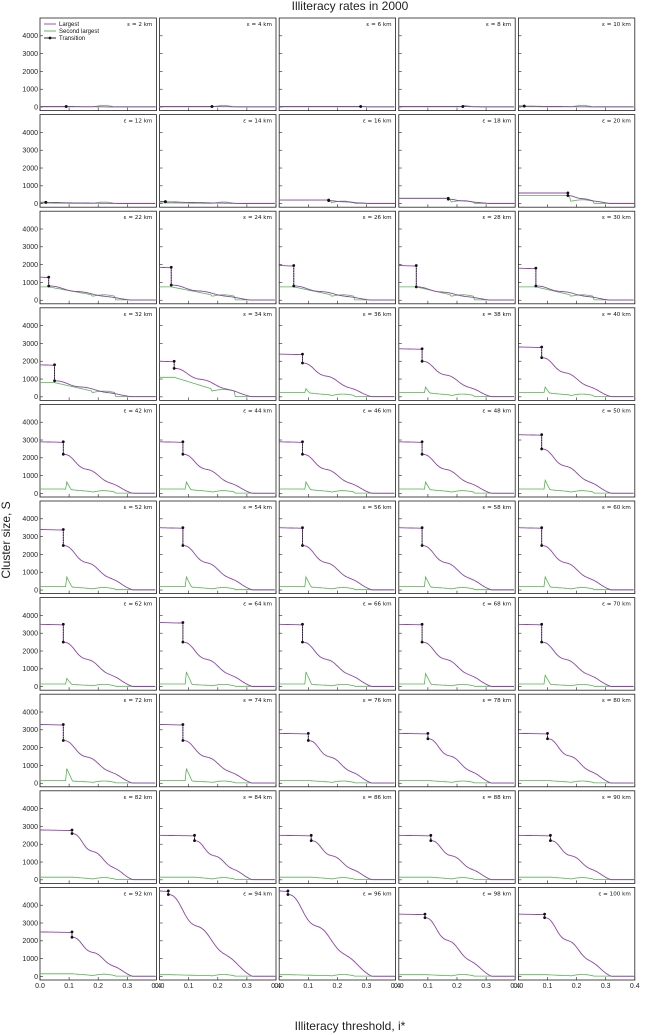  What do you see at coordinates (89, 161) in the screenshot?
I see `panel-eps-12: 0 1000 2000 3000 4000 ε = 12 km` at bounding box center [89, 161].